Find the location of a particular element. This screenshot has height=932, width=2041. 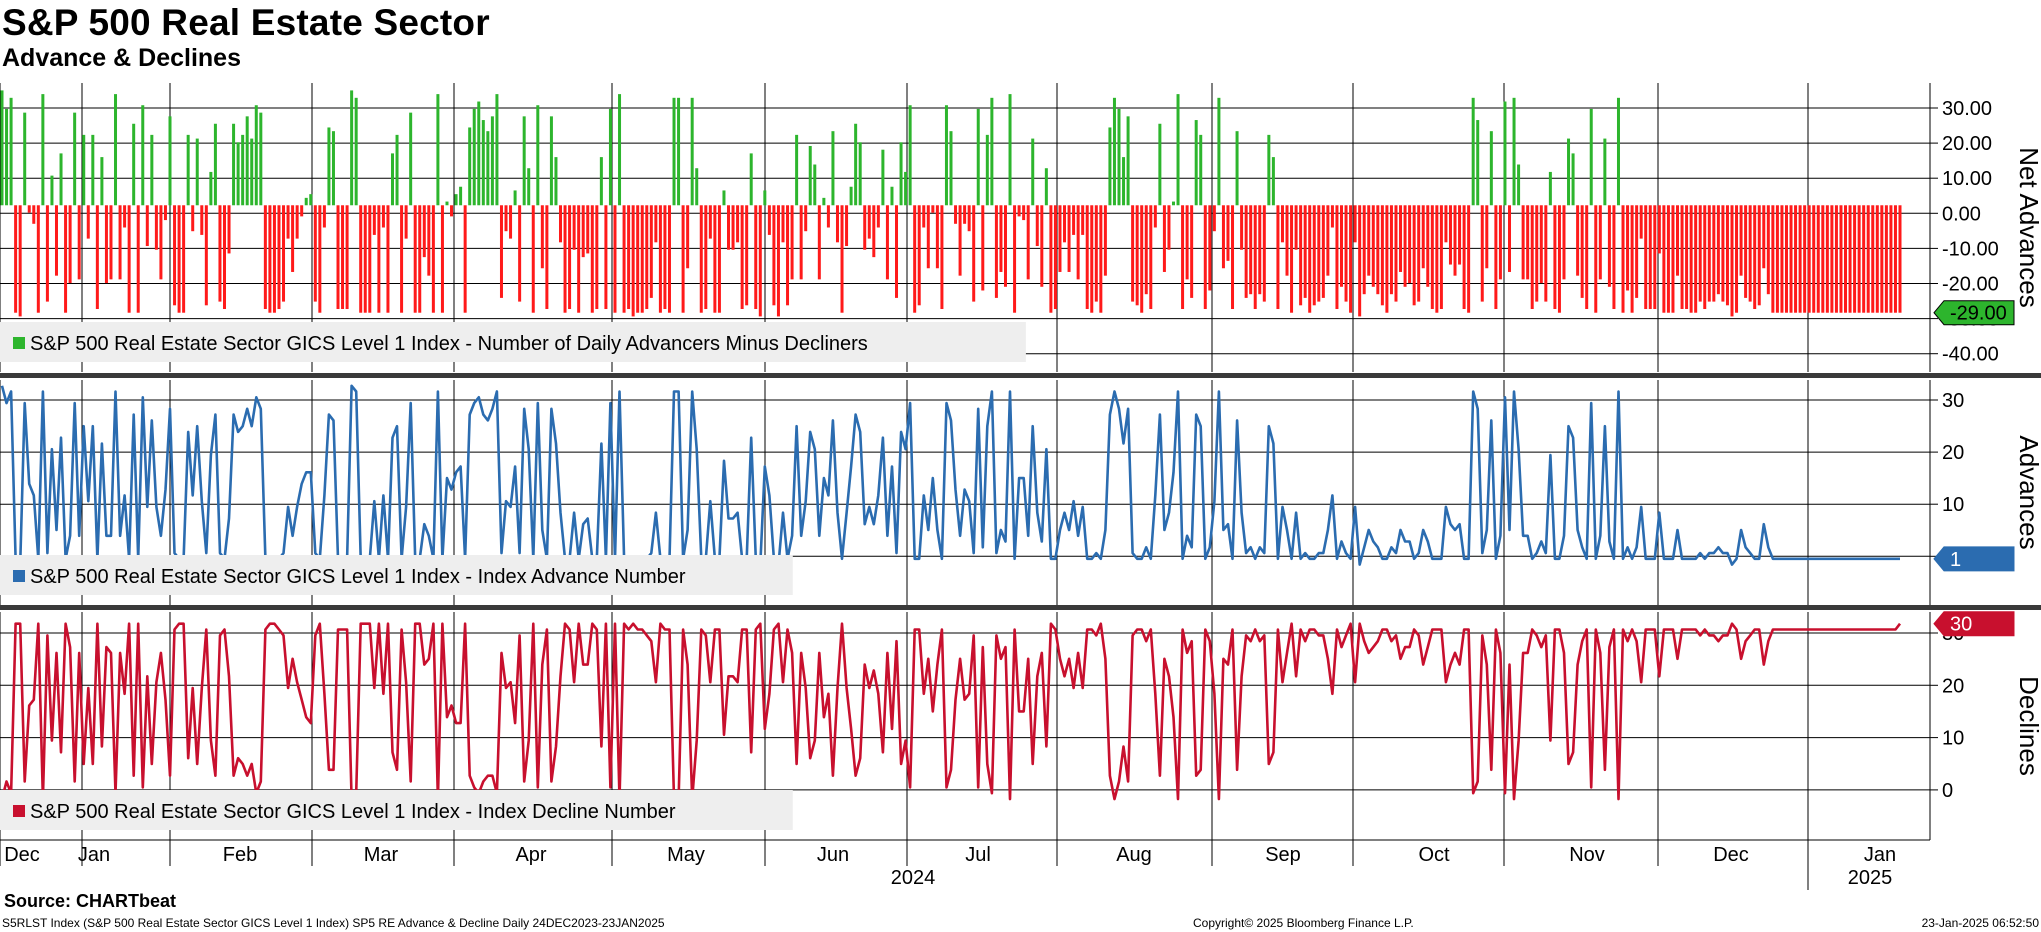

footer-copyright: Copyright© 2025 Bloomberg Finance L.P. is located at coordinates (1303, 923).